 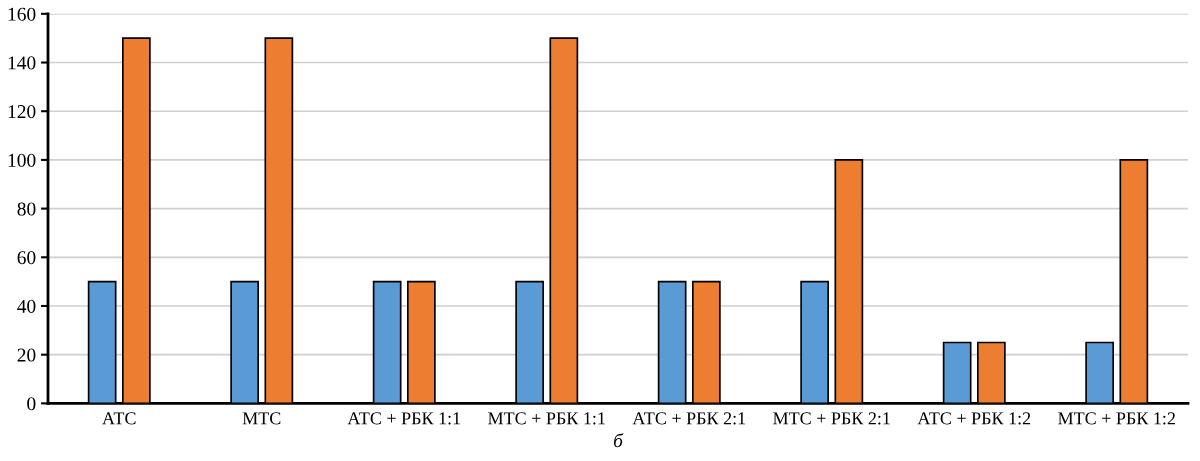 I want to click on y-tick-label: 20, so click(x=26, y=355).